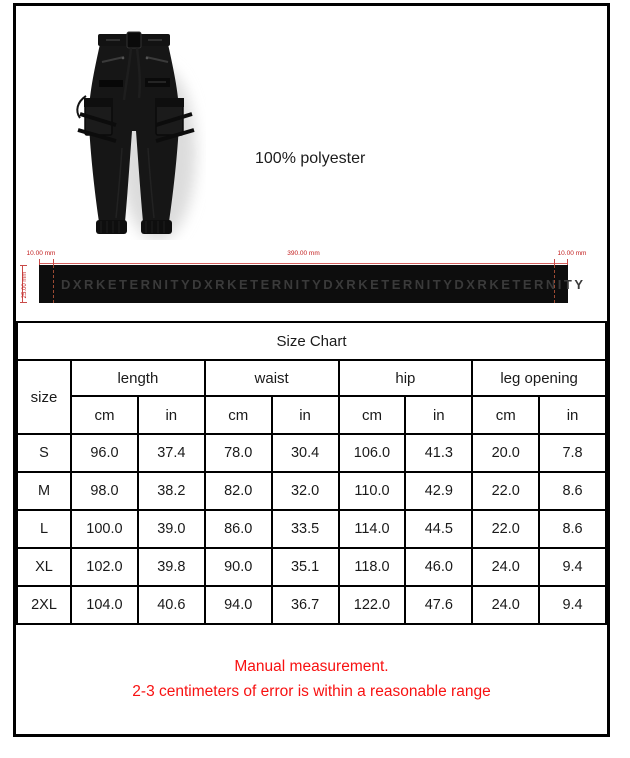 The width and height of the screenshot is (630, 758). Describe the element at coordinates (44, 605) in the screenshot. I see `size-label: 2XL` at that location.